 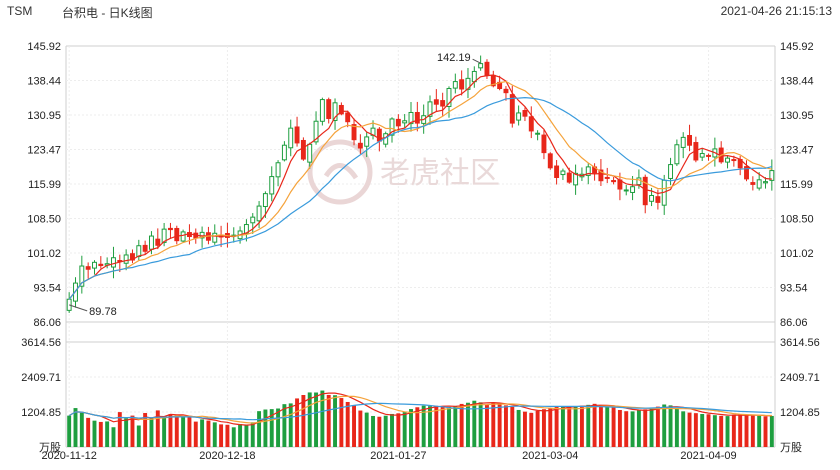 What do you see at coordinates (794, 323) in the screenshot?
I see `price-tick-label-right: 86.06` at bounding box center [794, 323].